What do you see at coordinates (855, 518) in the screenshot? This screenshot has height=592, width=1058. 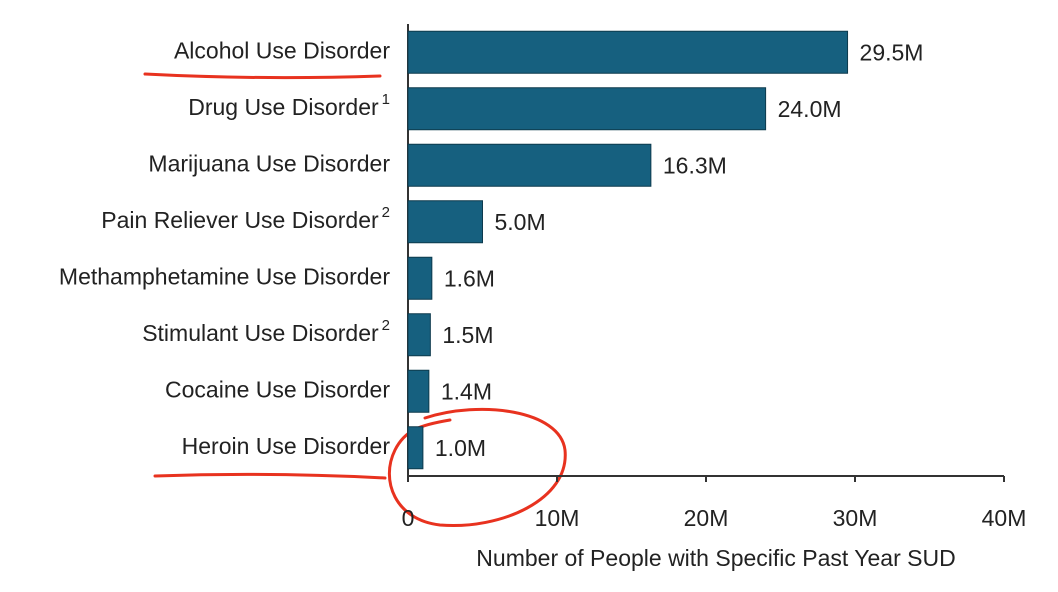 I see `x-tick-label: 30M` at bounding box center [855, 518].